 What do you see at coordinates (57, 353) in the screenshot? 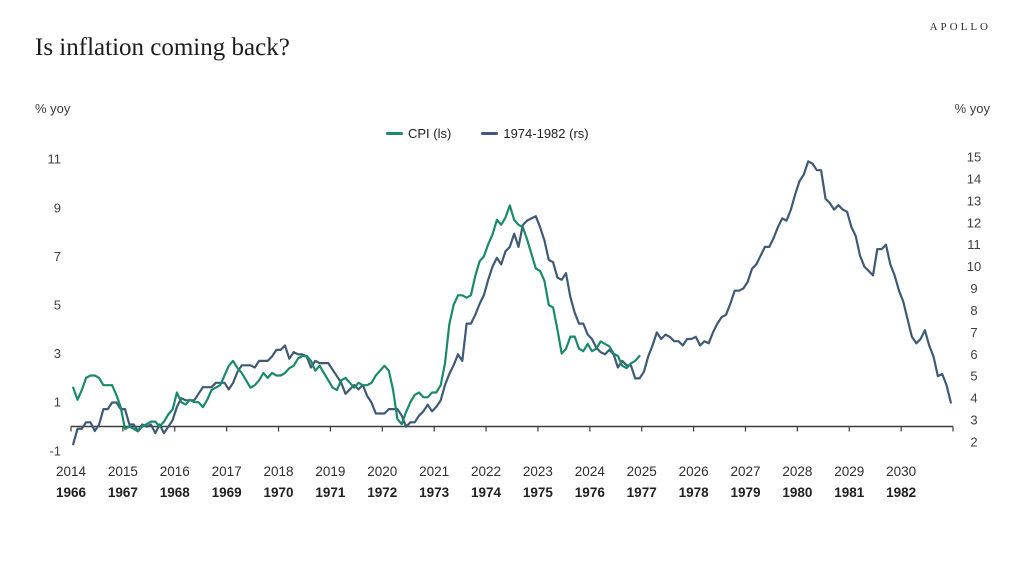
I see `left-axis-tick-label: 3` at bounding box center [57, 353].